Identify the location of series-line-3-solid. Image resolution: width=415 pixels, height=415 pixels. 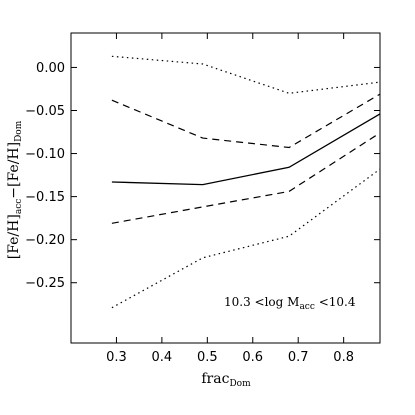
(246, 149).